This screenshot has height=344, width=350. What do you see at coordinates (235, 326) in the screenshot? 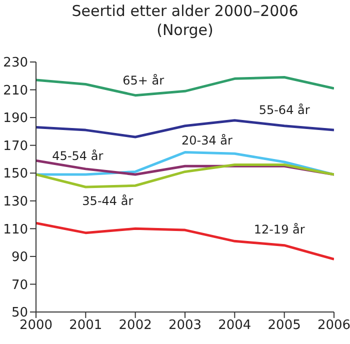
I see `x-tick-label: 2004` at bounding box center [235, 326].